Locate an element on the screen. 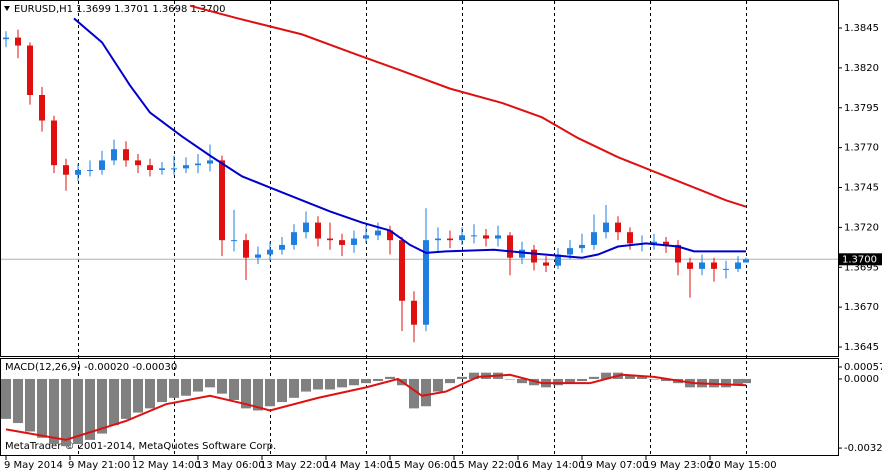 The image size is (882, 472). symbol-title: EURUSD,H1 is located at coordinates (43, 9).